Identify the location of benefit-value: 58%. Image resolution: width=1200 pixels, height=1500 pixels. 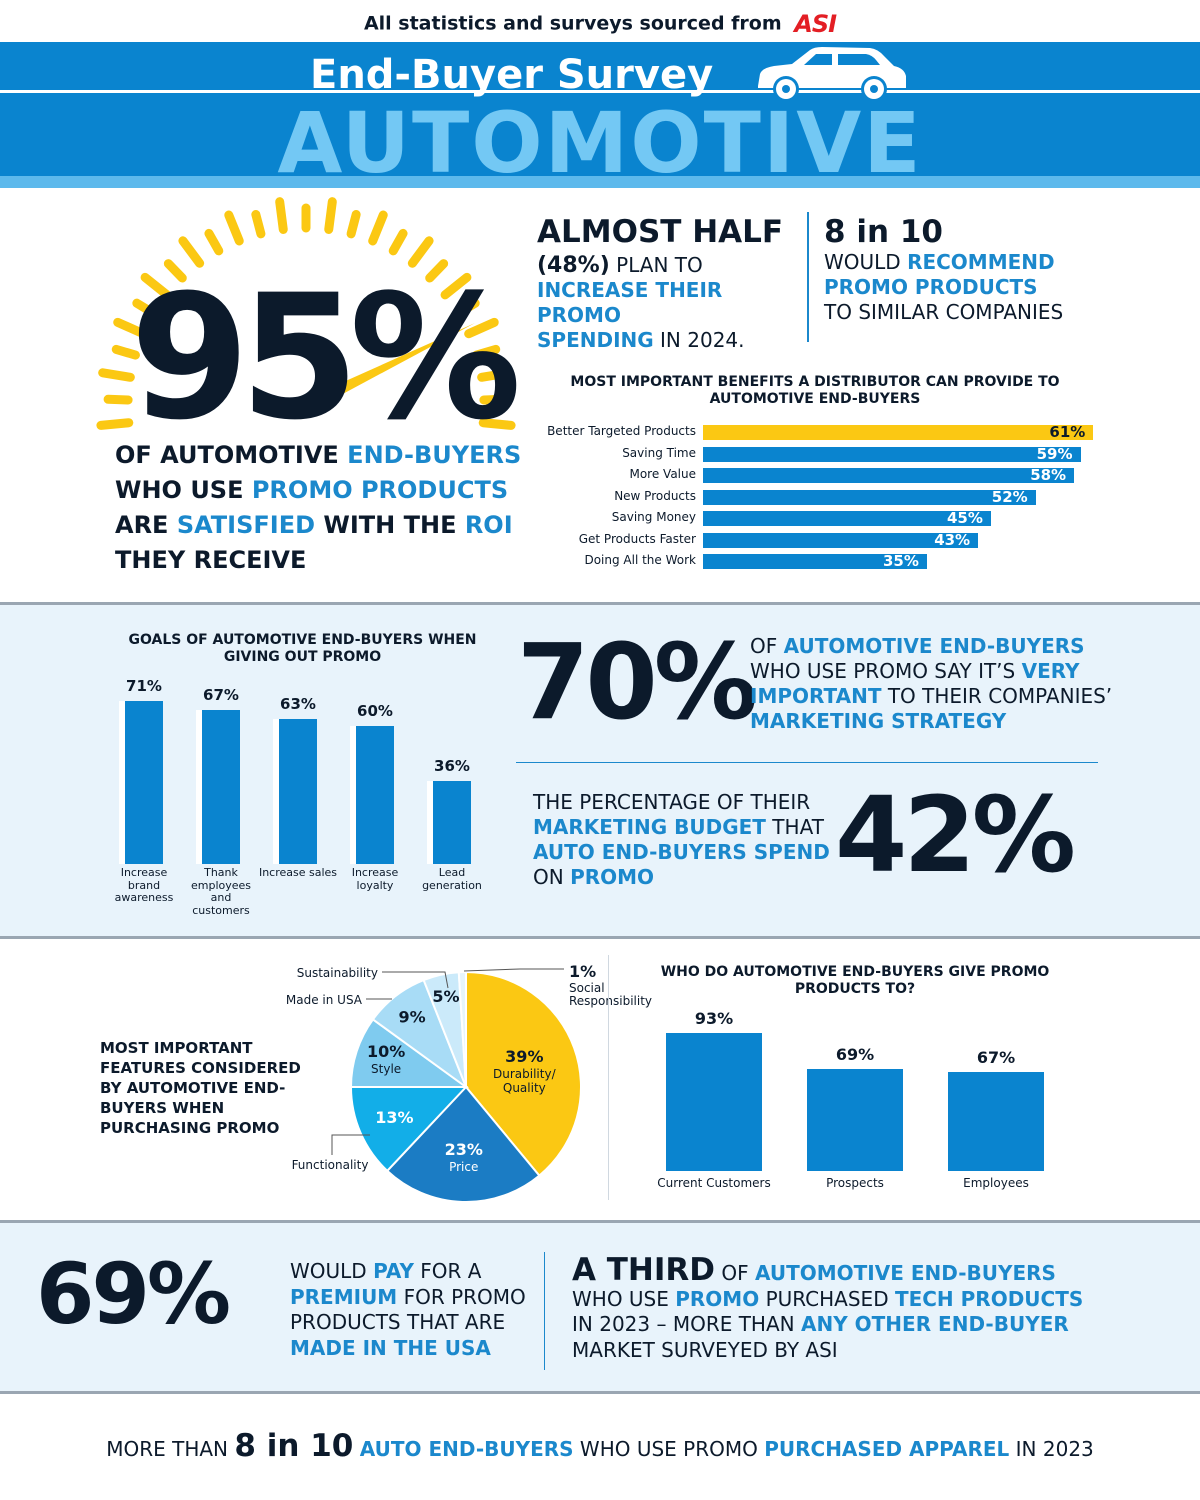
(1048, 475).